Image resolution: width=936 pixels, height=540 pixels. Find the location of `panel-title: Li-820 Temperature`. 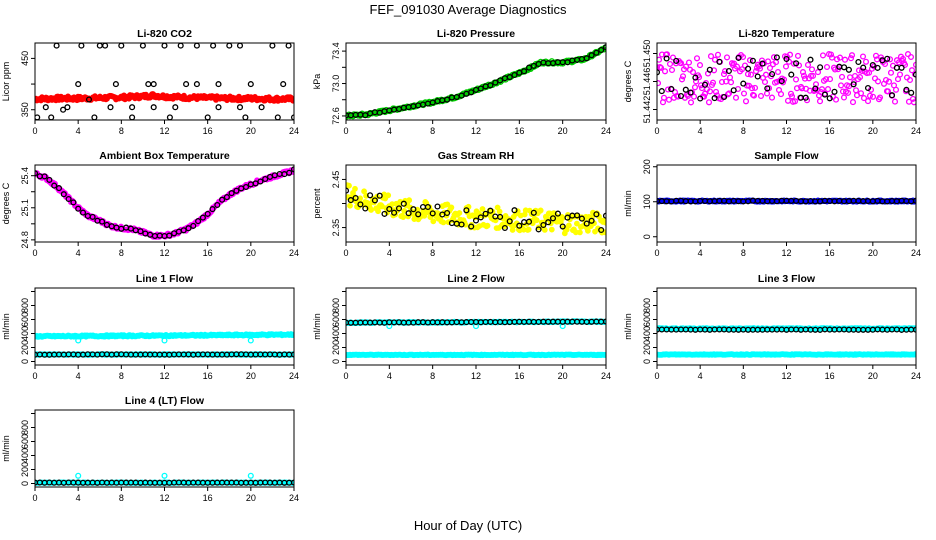

panel-title: Li-820 Temperature is located at coordinates (786, 34).